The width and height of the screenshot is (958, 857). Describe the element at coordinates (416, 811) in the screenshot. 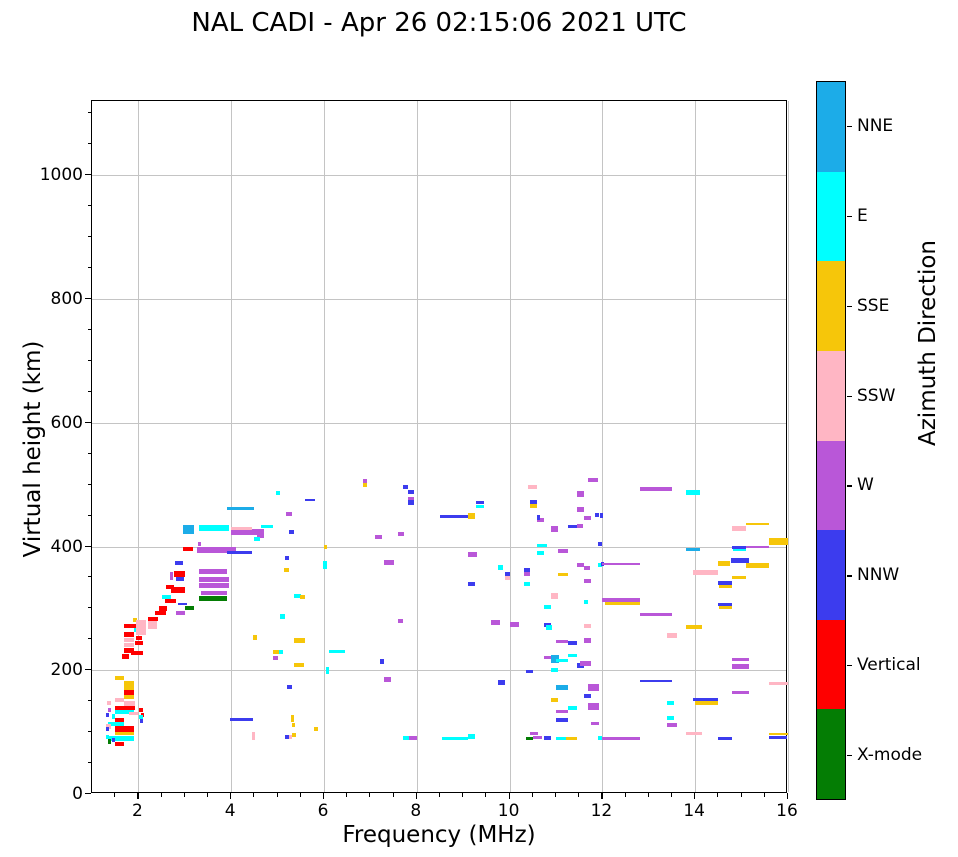

I see `x-tick-label: 8` at that location.